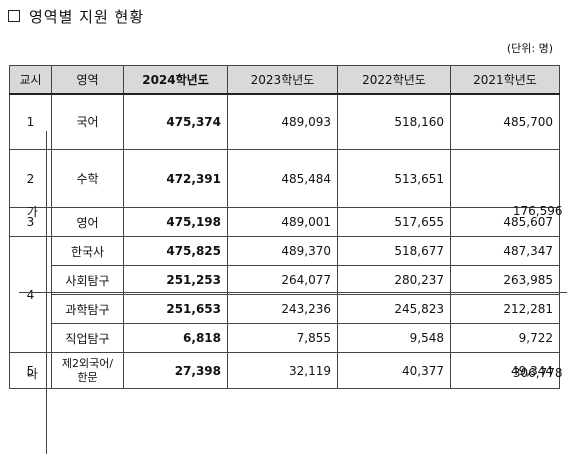  What do you see at coordinates (33, 212) in the screenshot?
I see `type-ga-label: 가` at bounding box center [33, 212].